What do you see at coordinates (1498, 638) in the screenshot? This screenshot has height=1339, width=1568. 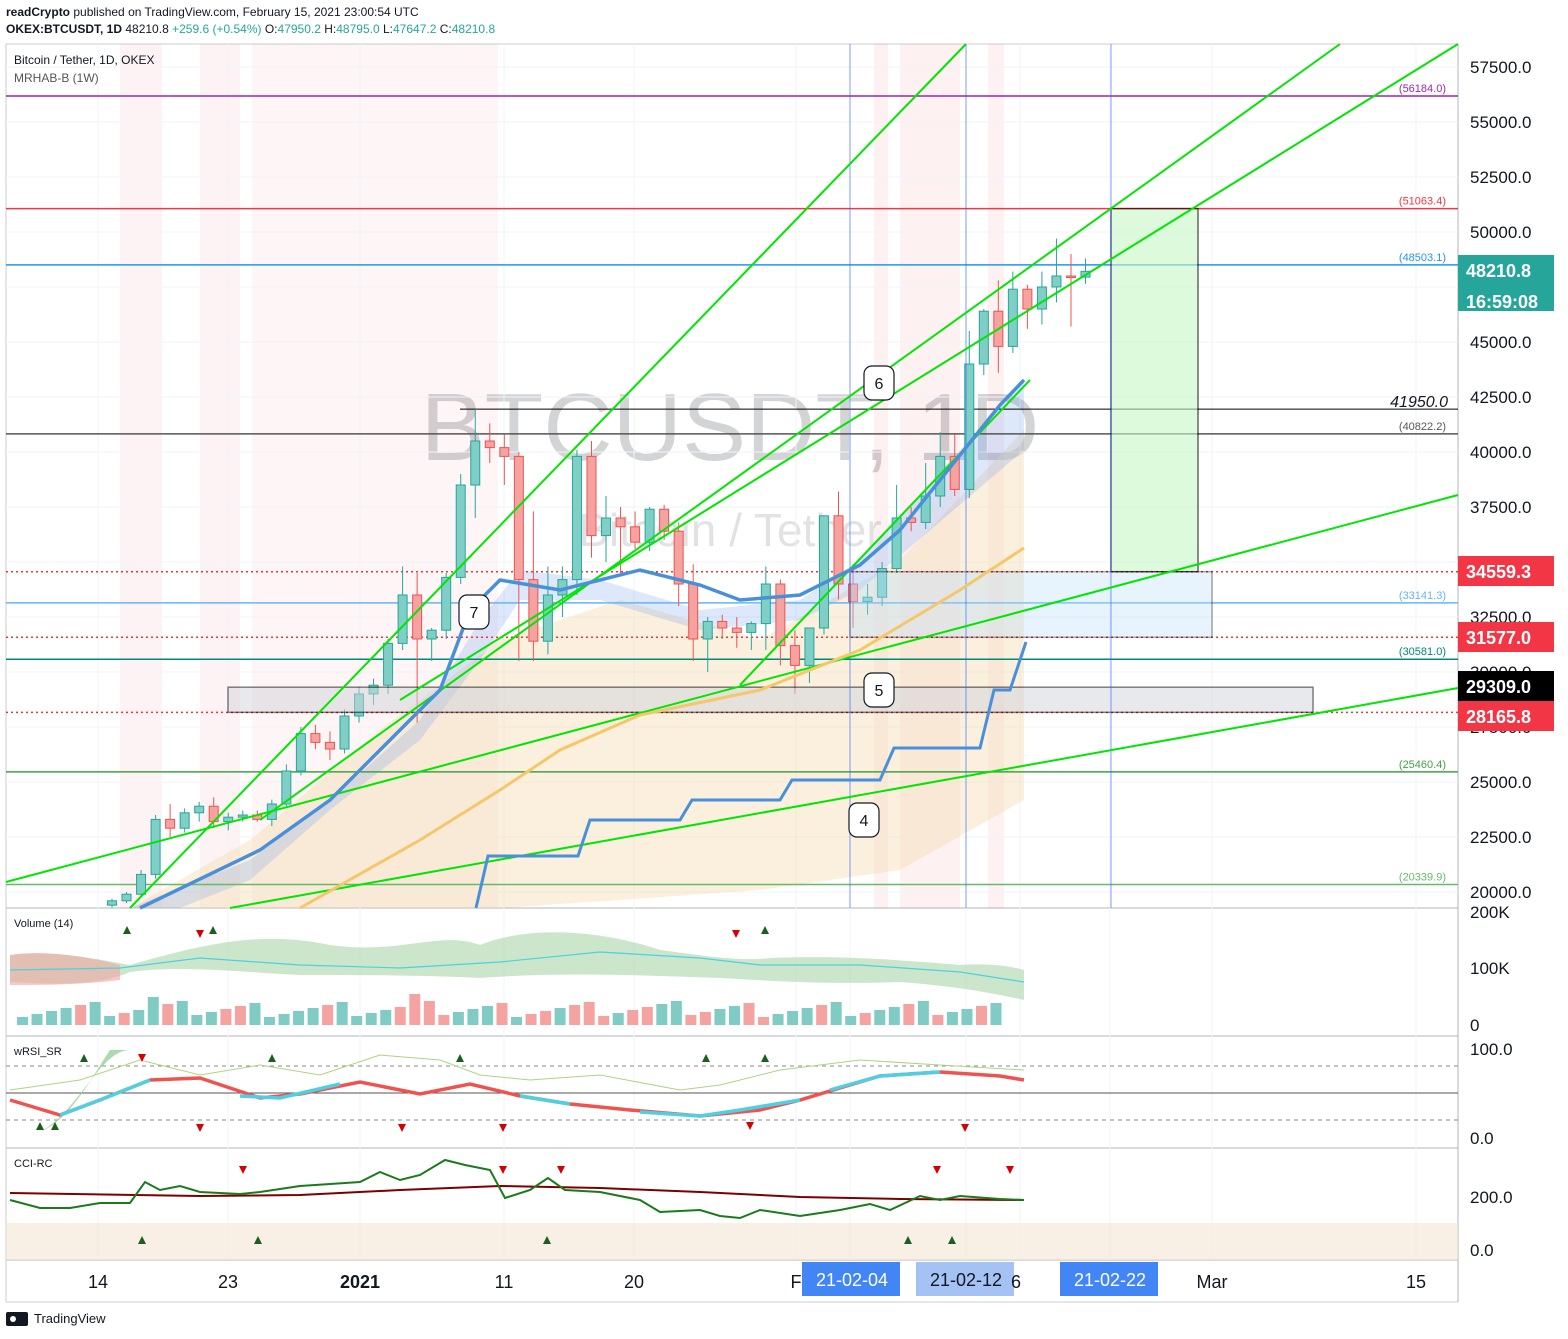 I see `price-label-text: 31577.0` at bounding box center [1498, 638].